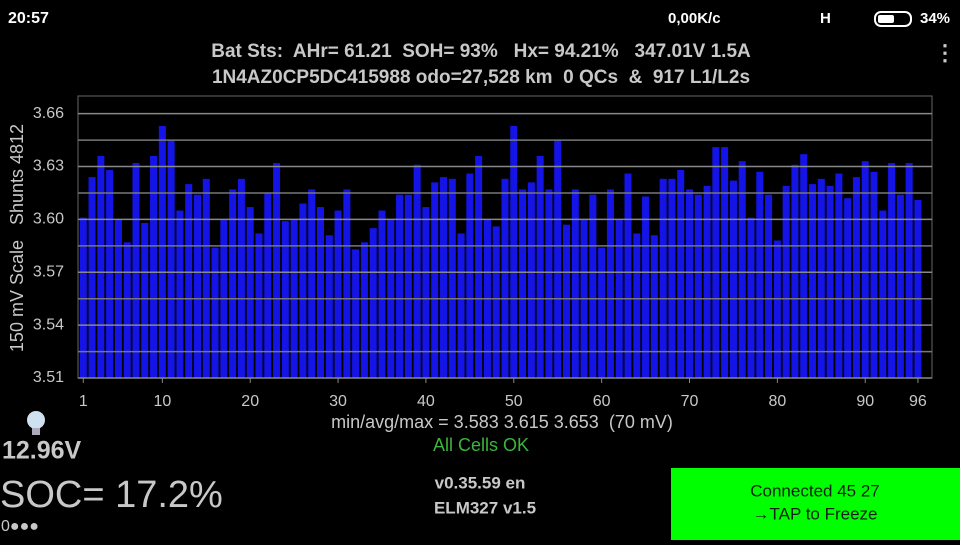  Describe the element at coordinates (694, 18) in the screenshot. I see `speed: 0,00K/c` at that location.